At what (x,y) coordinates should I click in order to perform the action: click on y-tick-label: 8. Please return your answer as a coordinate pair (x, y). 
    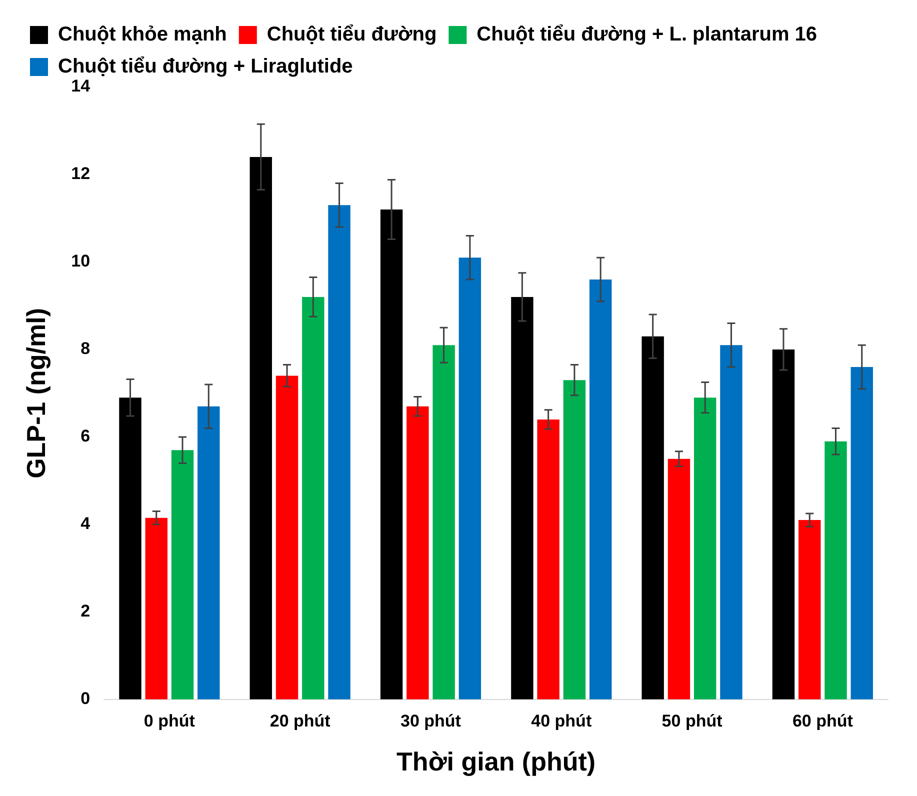
    Looking at the image, I should click on (85, 348).